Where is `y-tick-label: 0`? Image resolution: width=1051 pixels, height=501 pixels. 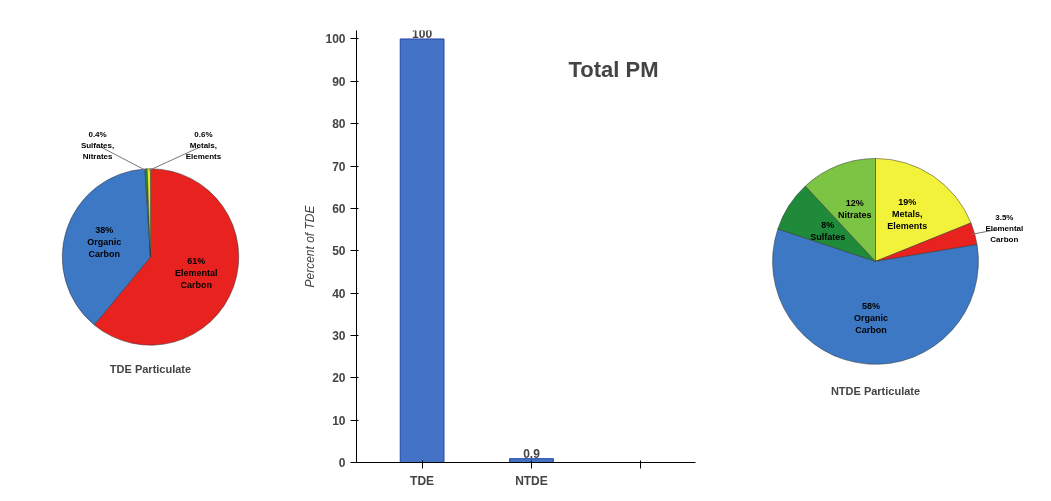
y-tick-label: 0 is located at coordinates (342, 463).